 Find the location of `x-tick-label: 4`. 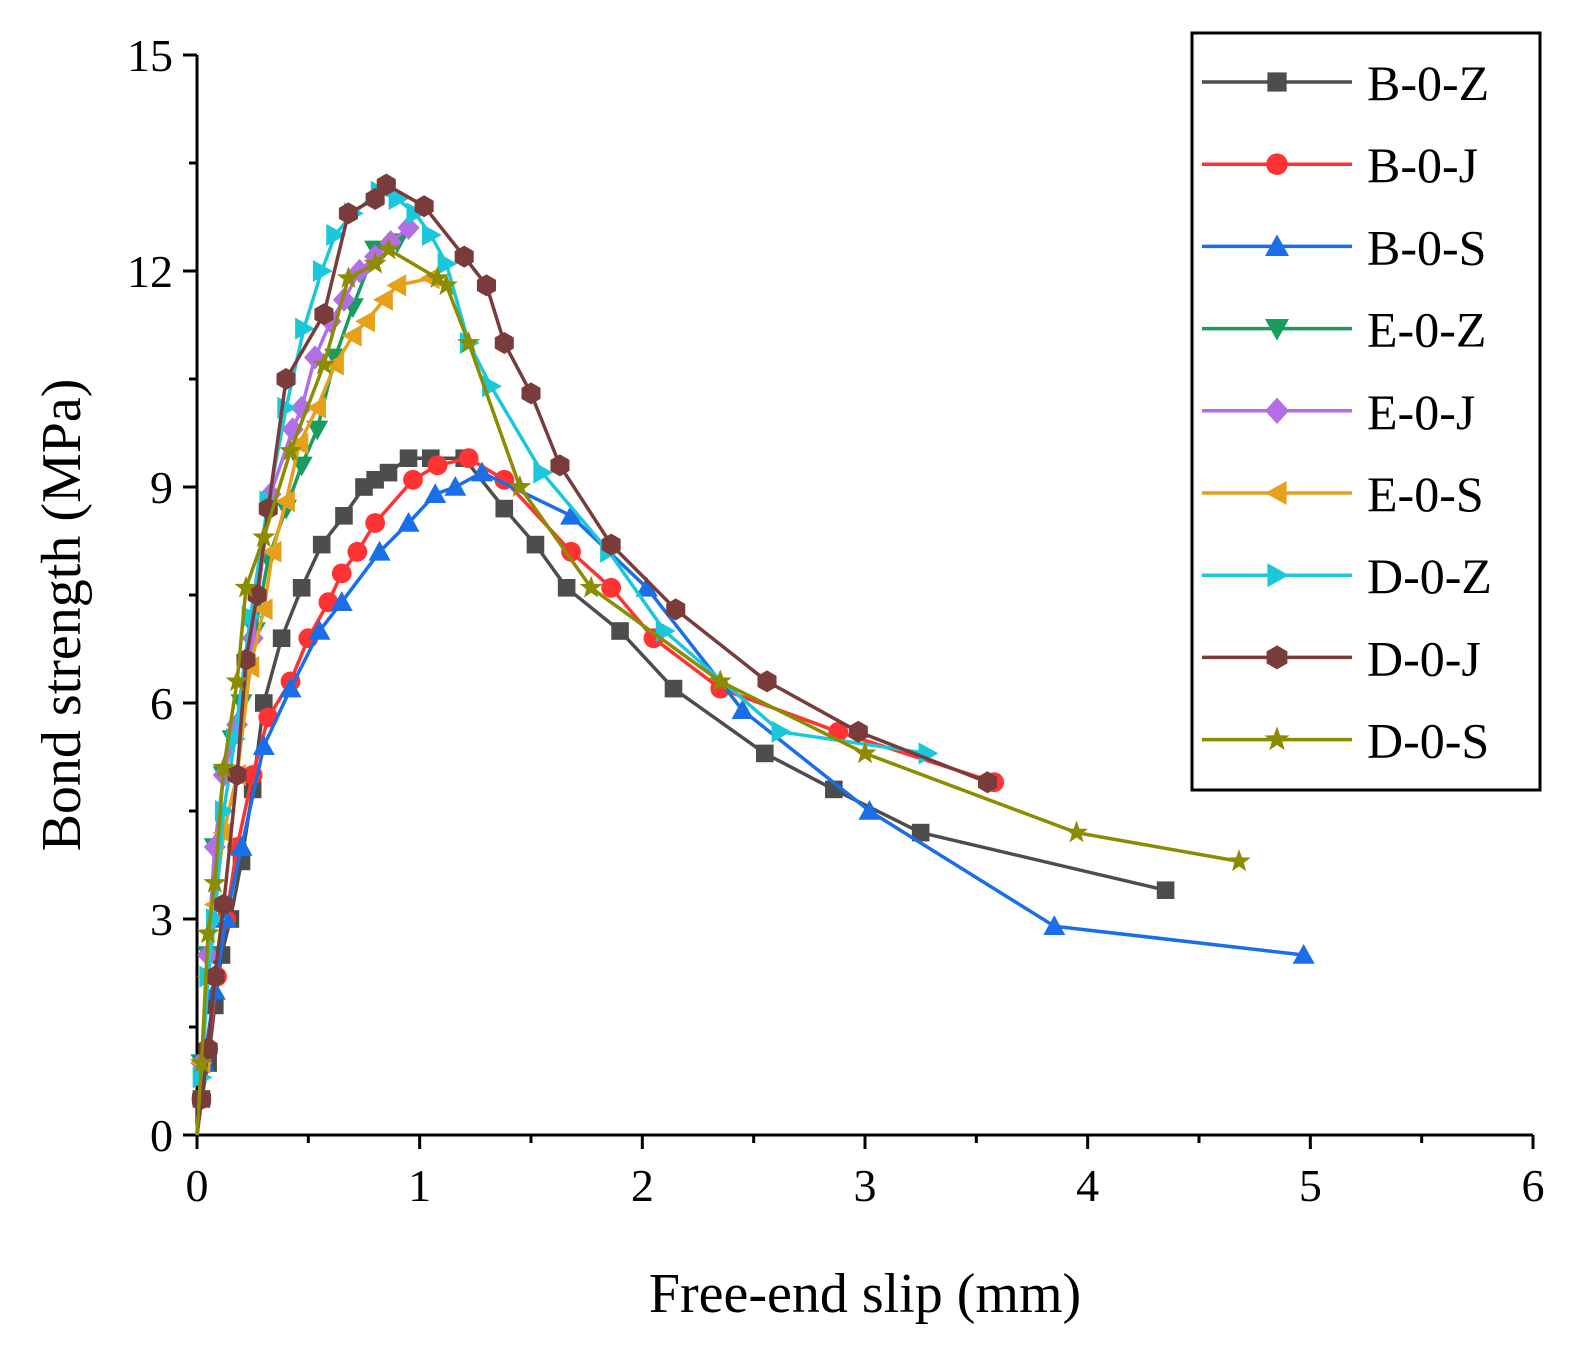

x-tick-label: 4 is located at coordinates (1087, 1185).